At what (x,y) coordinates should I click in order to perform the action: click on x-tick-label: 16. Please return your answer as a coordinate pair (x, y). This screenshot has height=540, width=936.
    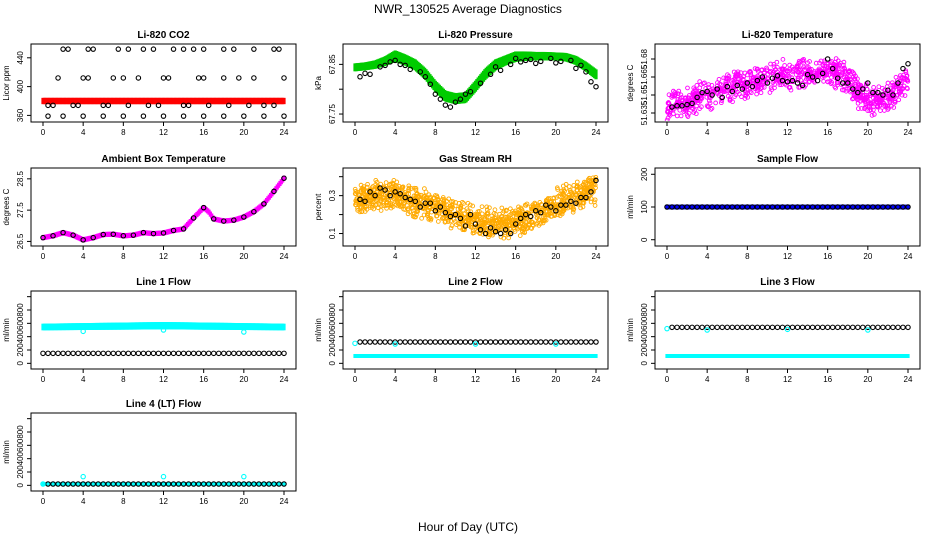
    Looking at the image, I should click on (827, 256).